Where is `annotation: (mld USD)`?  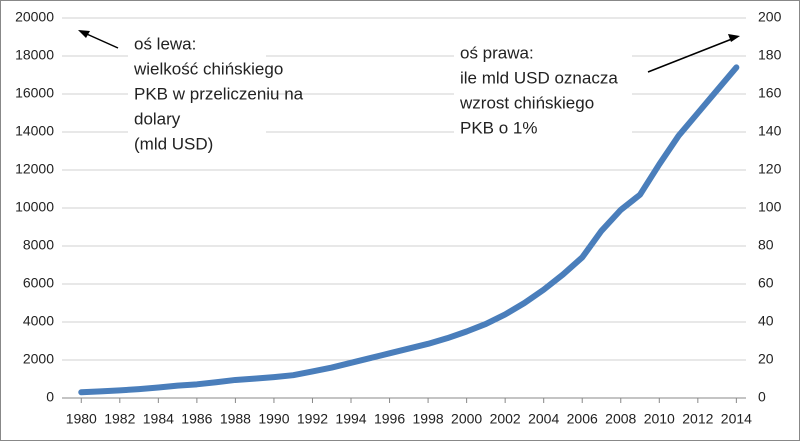 annotation: (mld USD) is located at coordinates (173, 143).